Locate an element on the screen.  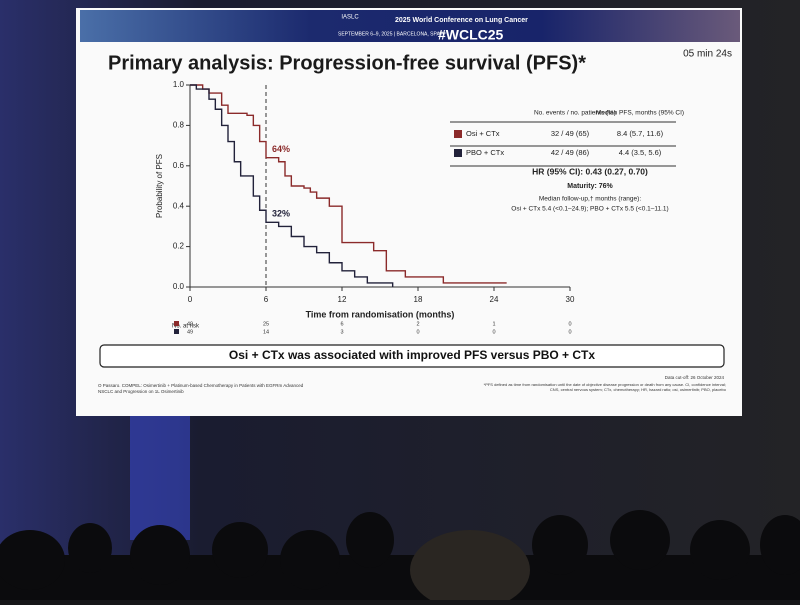
at-risk-count: 2 is located at coordinates (417, 324).